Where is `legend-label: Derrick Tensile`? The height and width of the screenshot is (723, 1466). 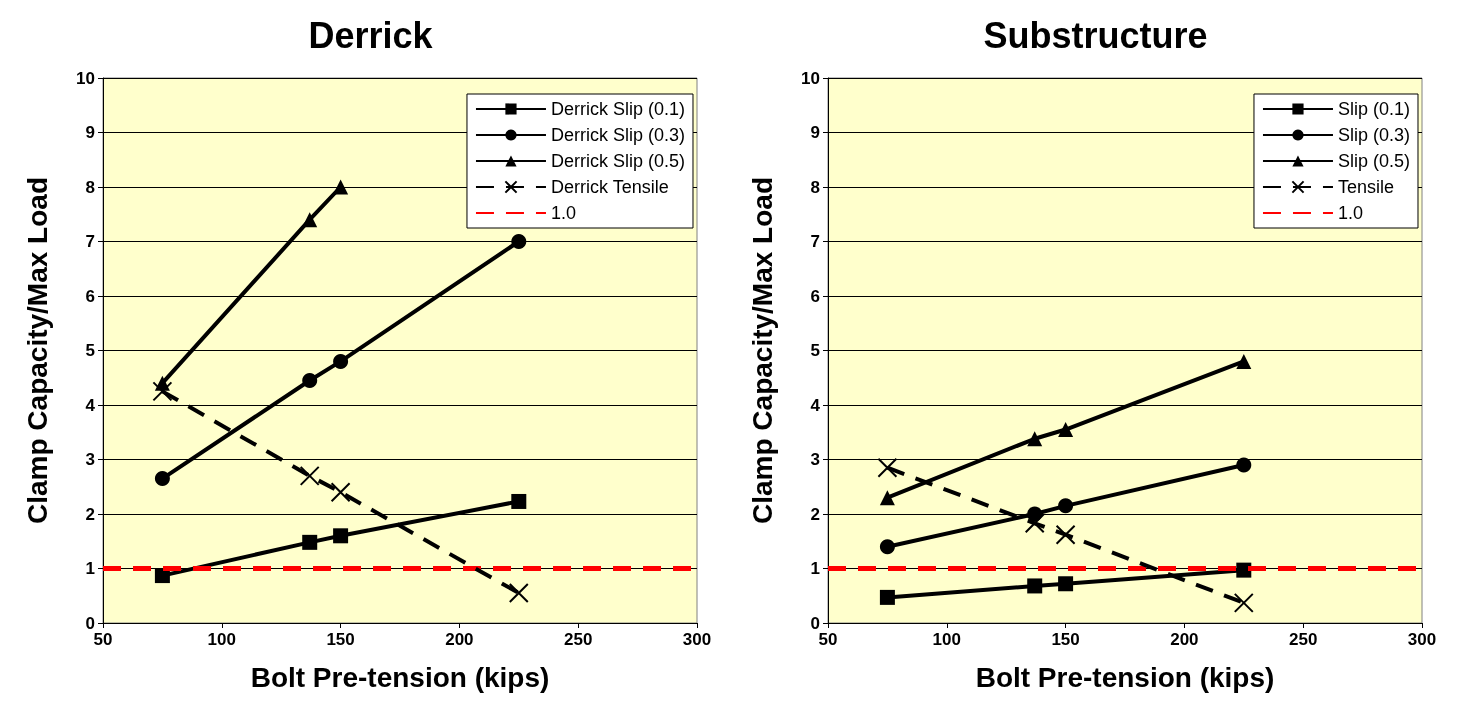
legend-label: Derrick Tensile is located at coordinates (609, 187).